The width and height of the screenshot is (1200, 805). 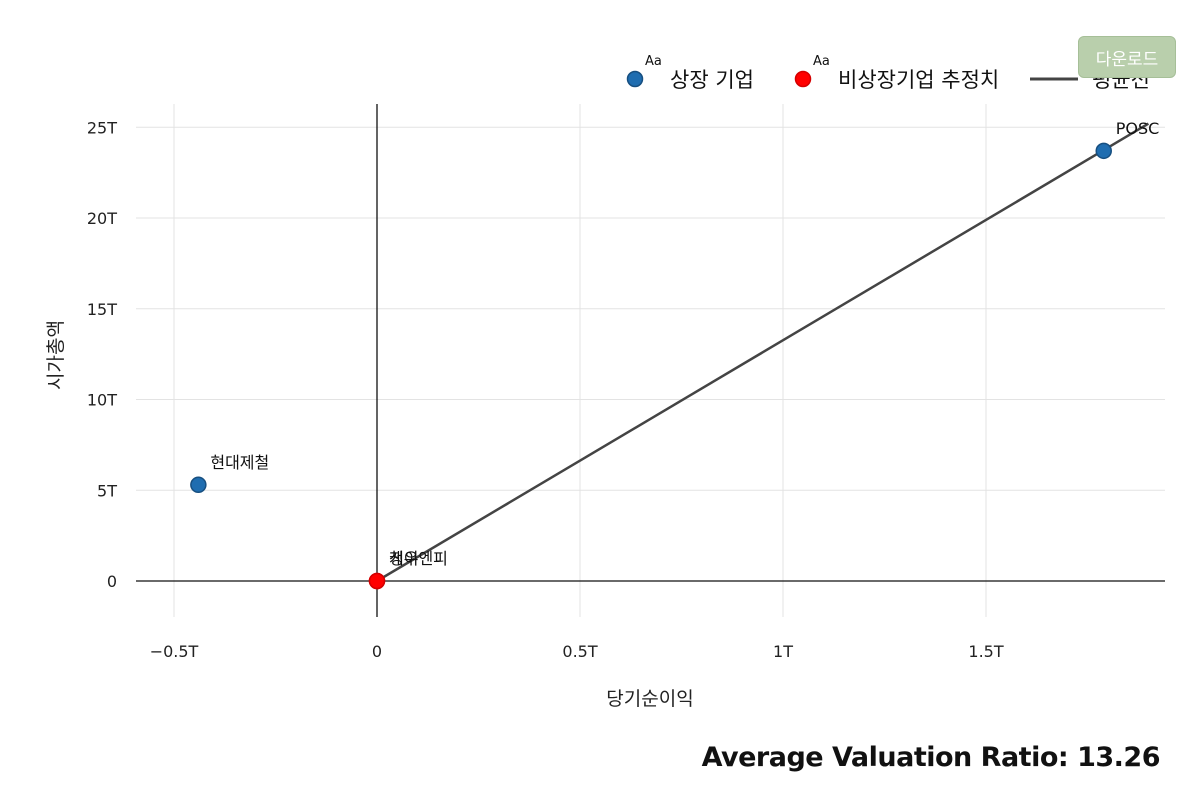 What do you see at coordinates (174, 651) in the screenshot?
I see `x-tick-label: −0.5T` at bounding box center [174, 651].